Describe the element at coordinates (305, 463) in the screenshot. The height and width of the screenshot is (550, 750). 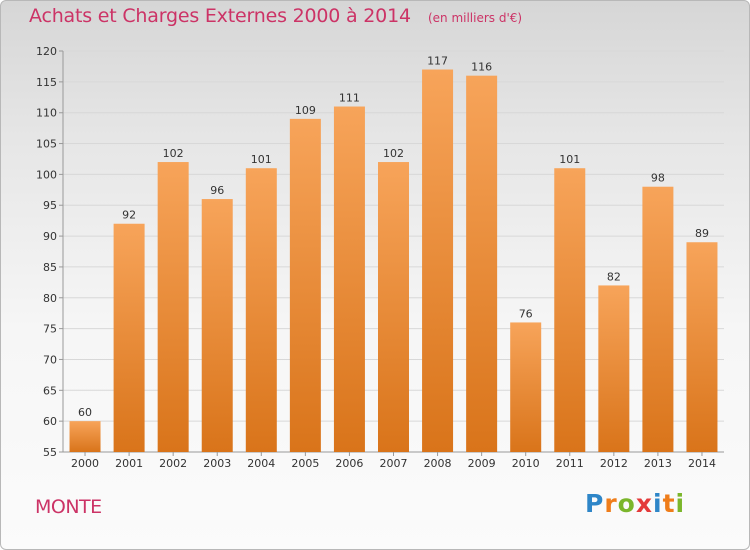
I see `x-tick-label: 2005` at that location.